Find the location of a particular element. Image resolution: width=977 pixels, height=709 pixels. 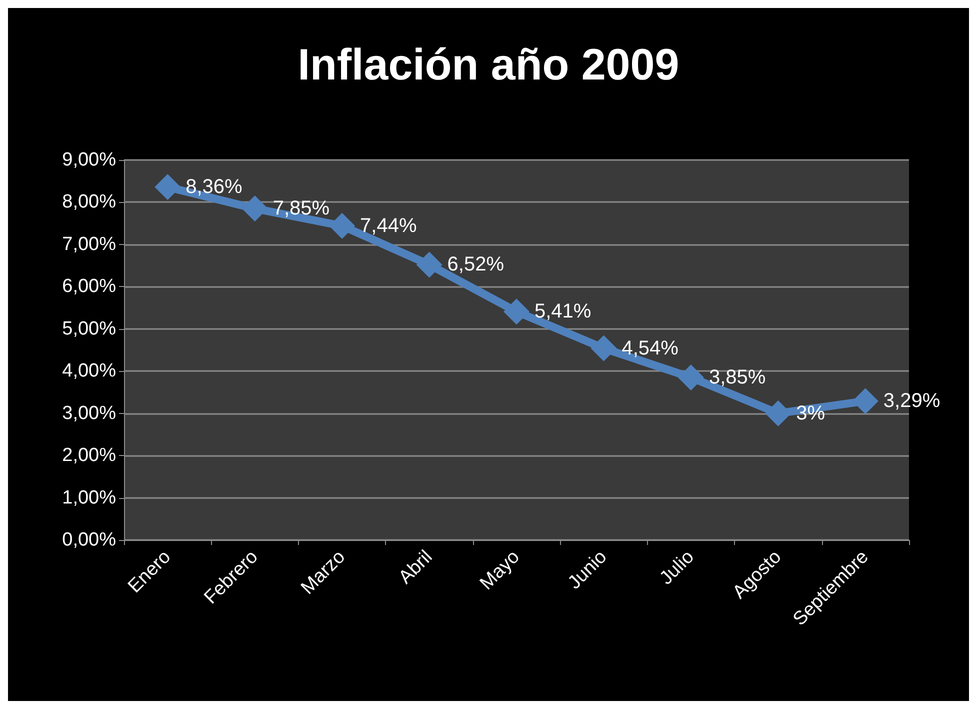

y-tick-label: 7,00% is located at coordinates (89, 244).